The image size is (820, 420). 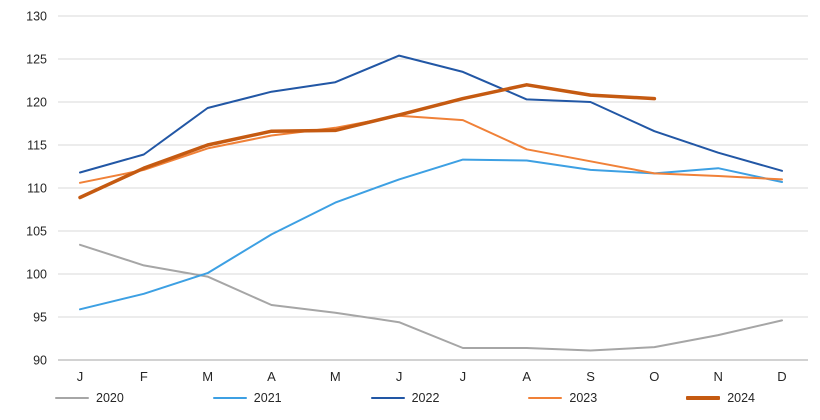 I want to click on legend-swatch-2023, so click(x=545, y=398).